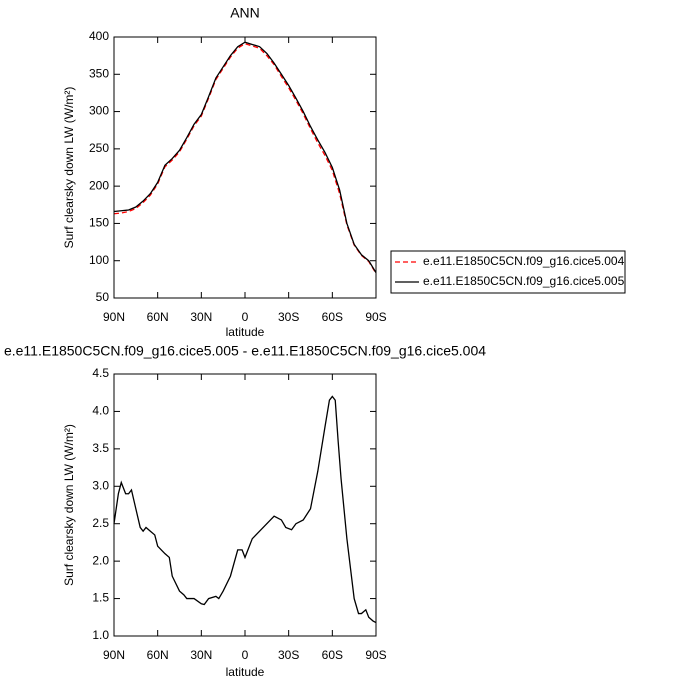 The width and height of the screenshot is (674, 687). Describe the element at coordinates (100, 411) in the screenshot. I see `y-tick-label: 4.0` at that location.